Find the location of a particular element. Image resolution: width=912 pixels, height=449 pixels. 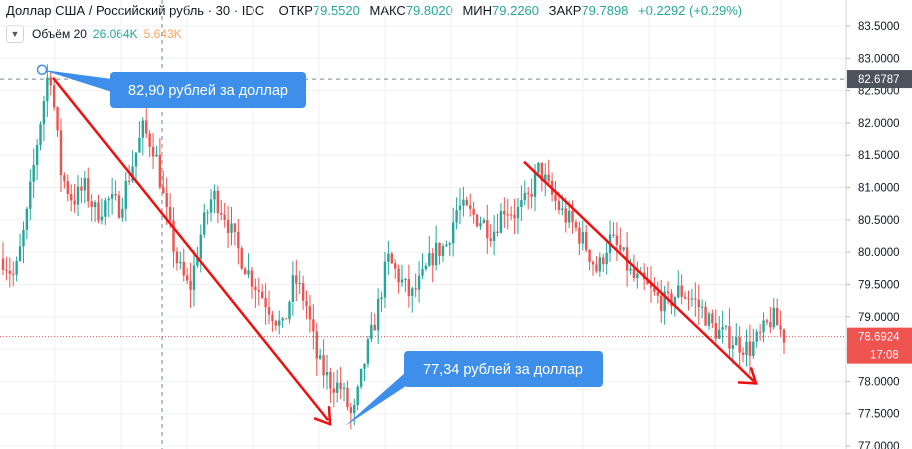

y-tick-label: 82.5000 is located at coordinates (879, 92).